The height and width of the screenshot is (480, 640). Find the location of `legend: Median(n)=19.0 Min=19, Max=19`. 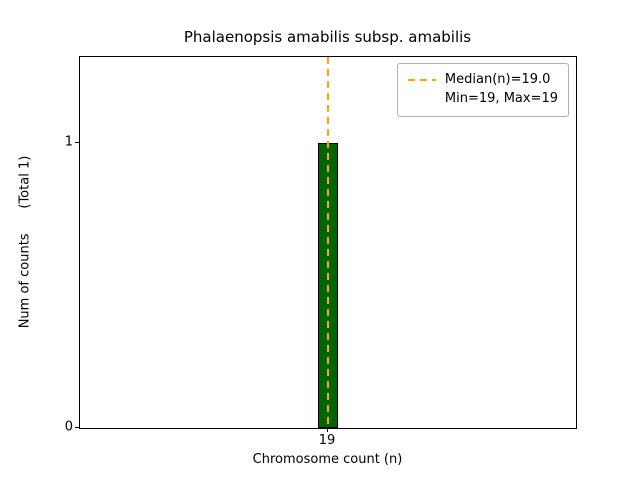

legend: Median(n)=19.0 Min=19, Max=19 is located at coordinates (482, 90).